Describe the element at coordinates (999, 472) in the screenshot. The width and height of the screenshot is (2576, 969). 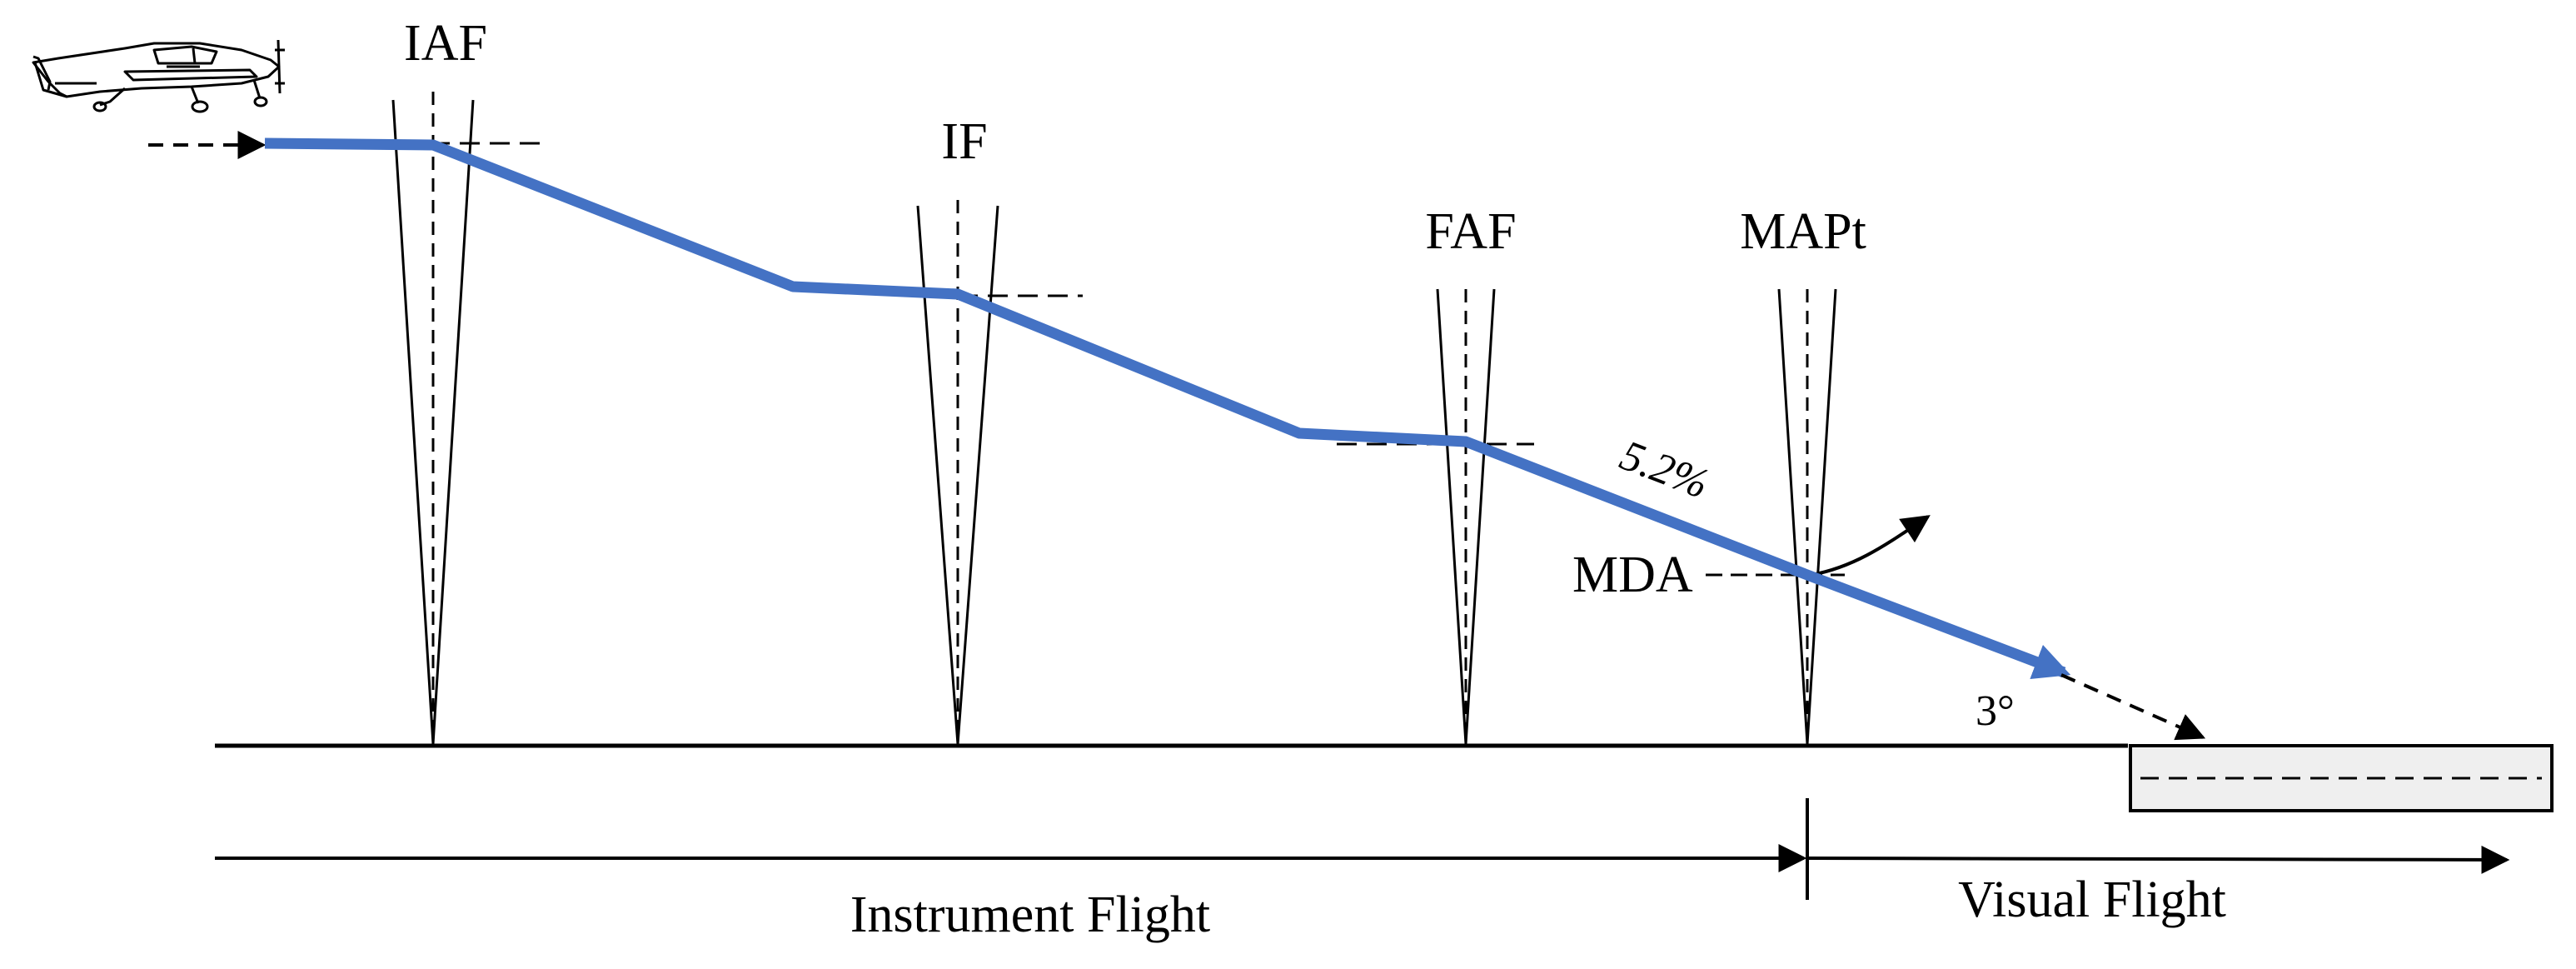
I see `fix-if` at that location.